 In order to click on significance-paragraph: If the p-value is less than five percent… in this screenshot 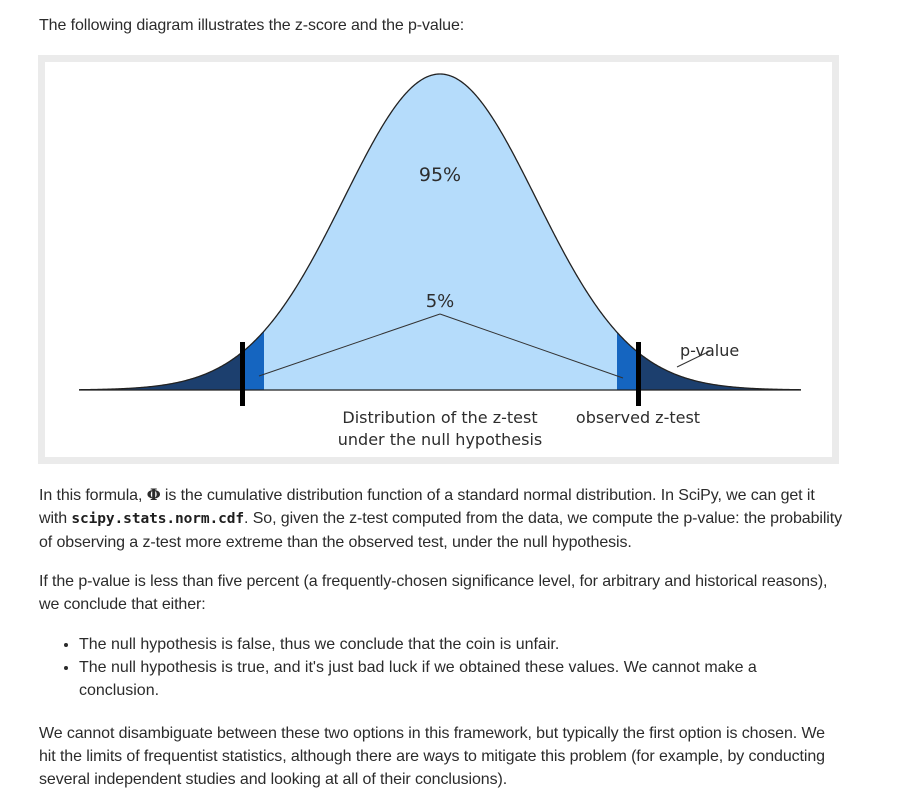, I will do `click(433, 593)`.